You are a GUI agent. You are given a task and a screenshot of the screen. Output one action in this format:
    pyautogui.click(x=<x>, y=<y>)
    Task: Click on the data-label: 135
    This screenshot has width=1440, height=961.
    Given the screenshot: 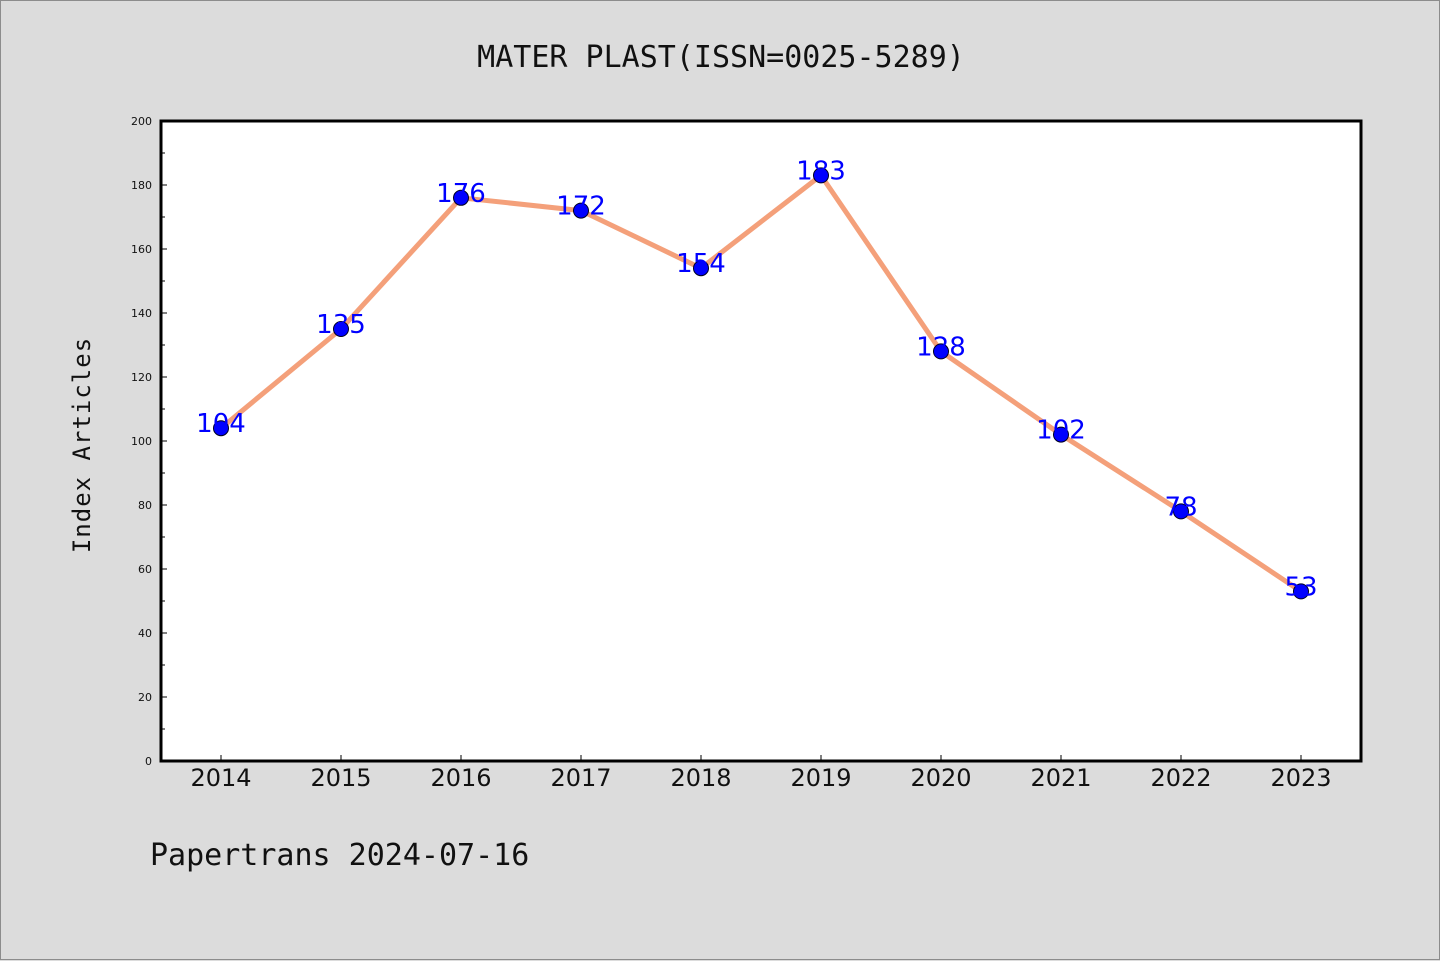 What is the action you would take?
    pyautogui.click(x=341, y=325)
    